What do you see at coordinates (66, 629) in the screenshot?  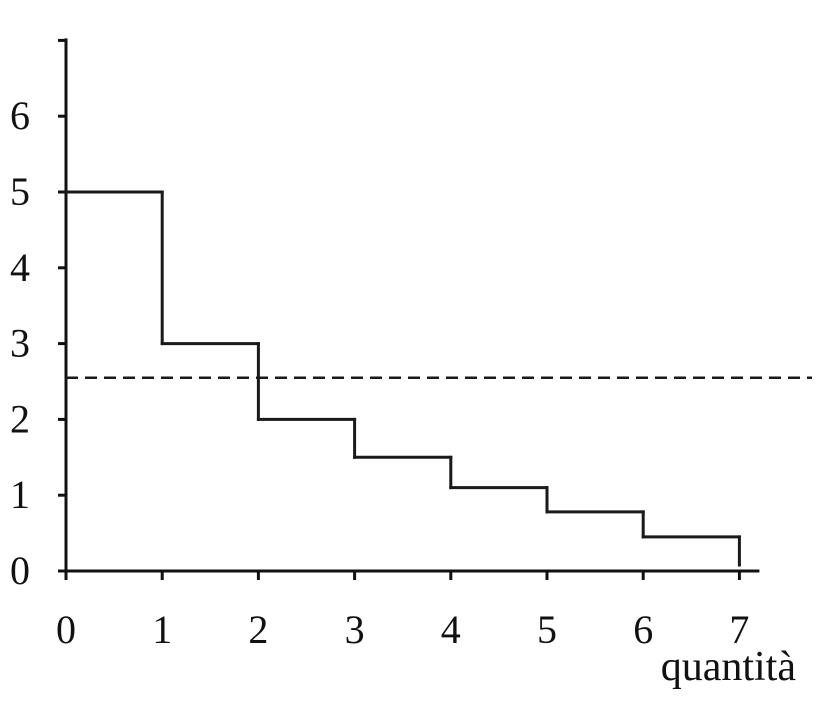 I see `x-tick-label: 0` at bounding box center [66, 629].